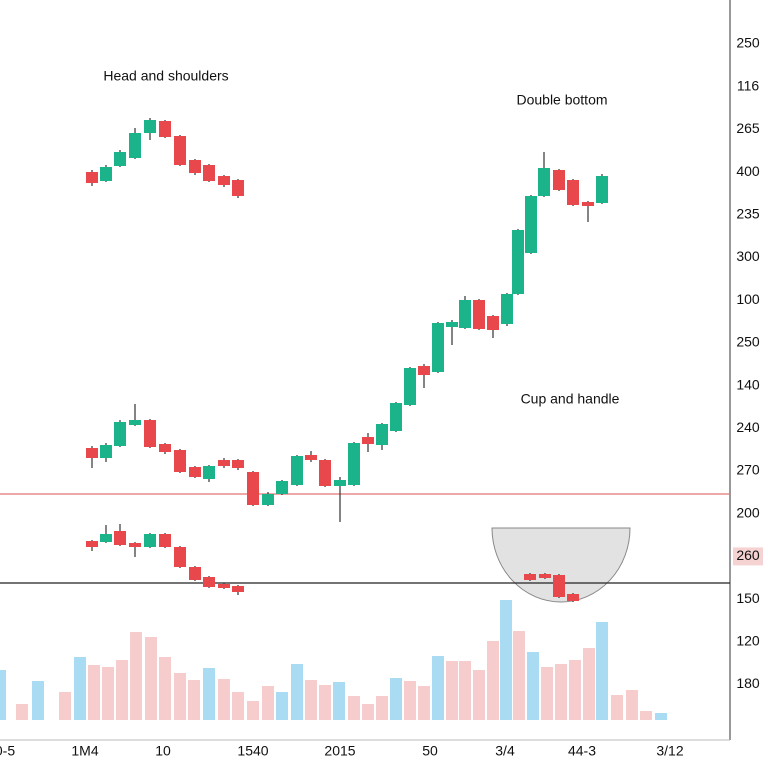 This screenshot has height=768, width=768. What do you see at coordinates (748, 683) in the screenshot?
I see `y-tick-label: 180` at bounding box center [748, 683].